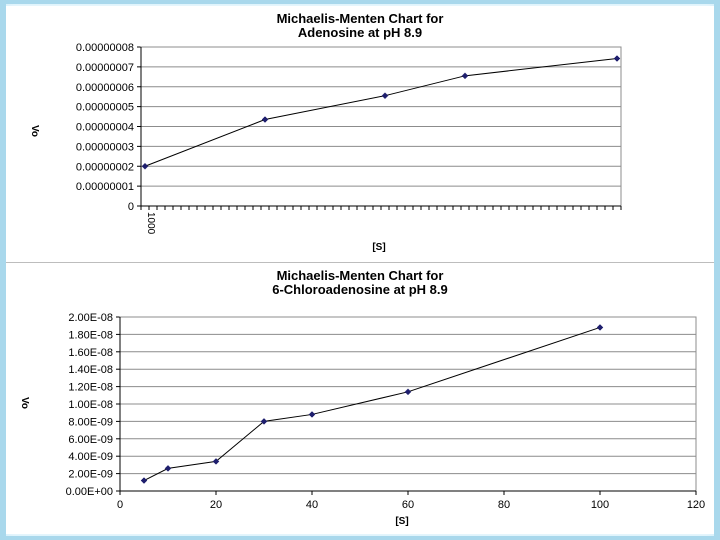 The image size is (720, 540). What do you see at coordinates (131, 207) in the screenshot?
I see `y-tick-label: 0` at bounding box center [131, 207].